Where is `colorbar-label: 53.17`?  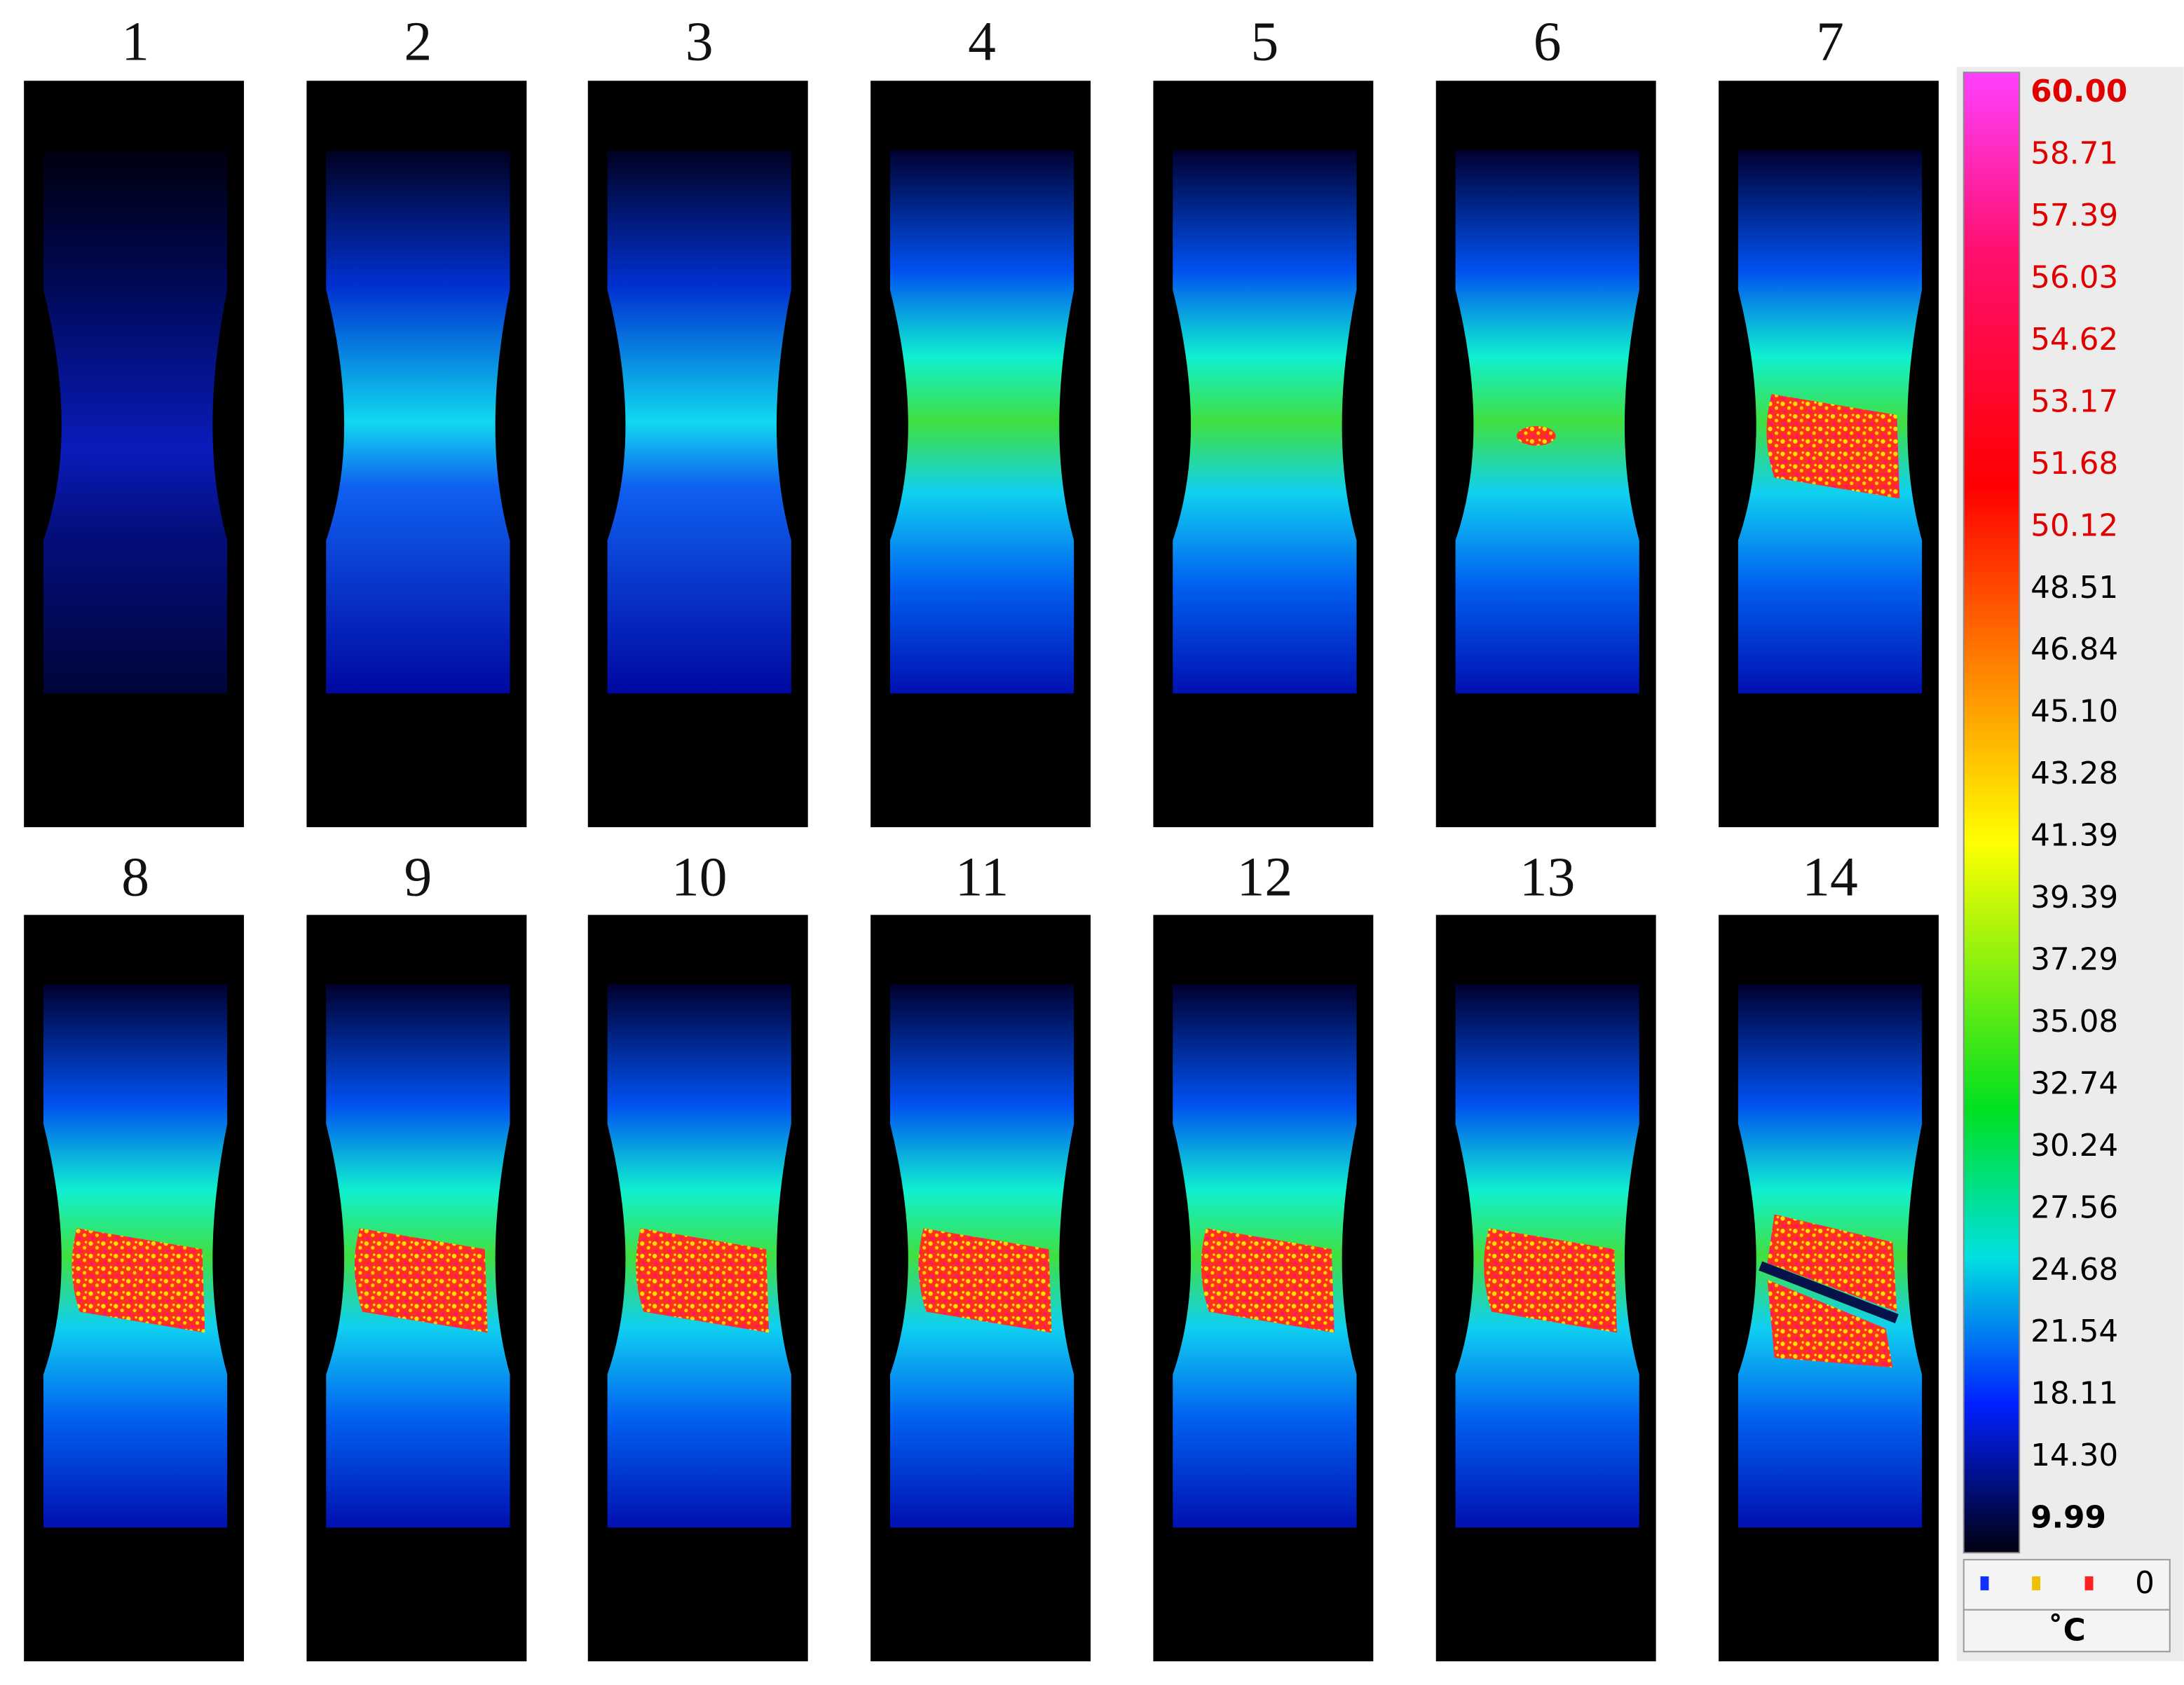 colorbar-label: 53.17 is located at coordinates (2074, 401).